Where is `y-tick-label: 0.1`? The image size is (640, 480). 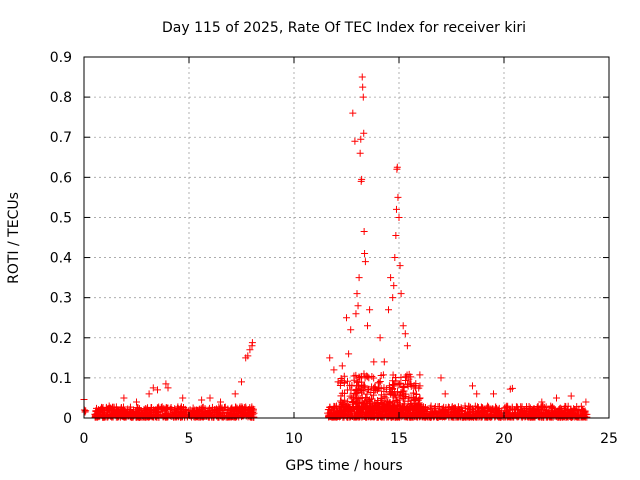
y-tick-label: 0.1 is located at coordinates (61, 379).